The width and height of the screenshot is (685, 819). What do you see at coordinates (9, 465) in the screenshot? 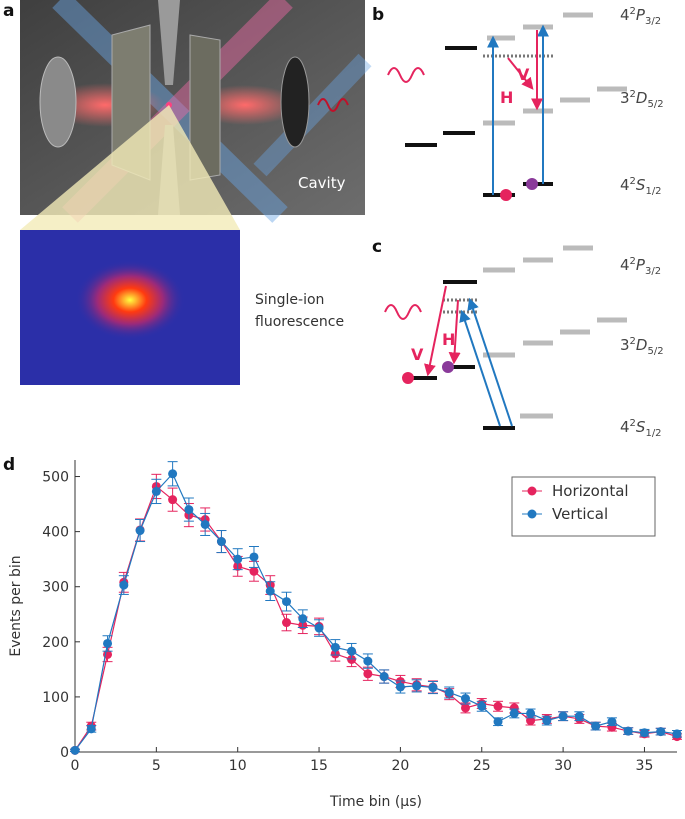
I see `panel-label: d` at bounding box center [9, 465].